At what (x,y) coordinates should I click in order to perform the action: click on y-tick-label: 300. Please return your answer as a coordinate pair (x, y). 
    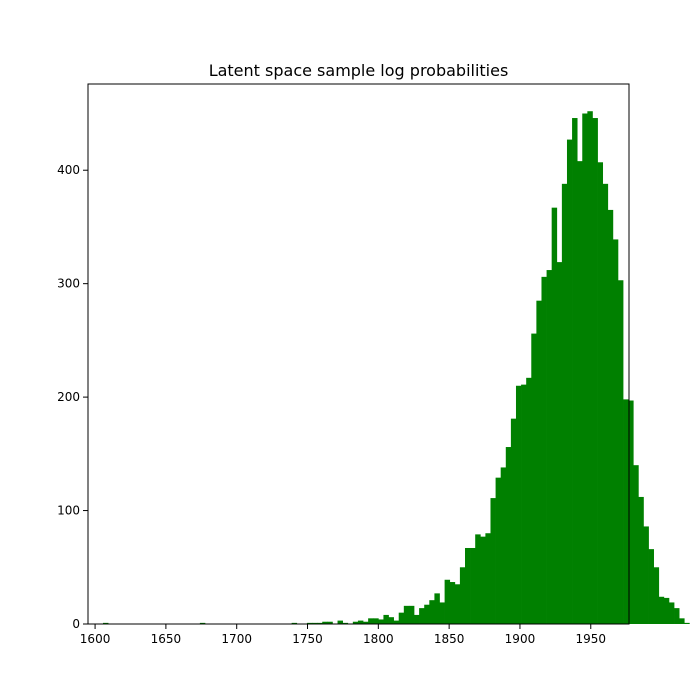
    Looking at the image, I should click on (68, 284).